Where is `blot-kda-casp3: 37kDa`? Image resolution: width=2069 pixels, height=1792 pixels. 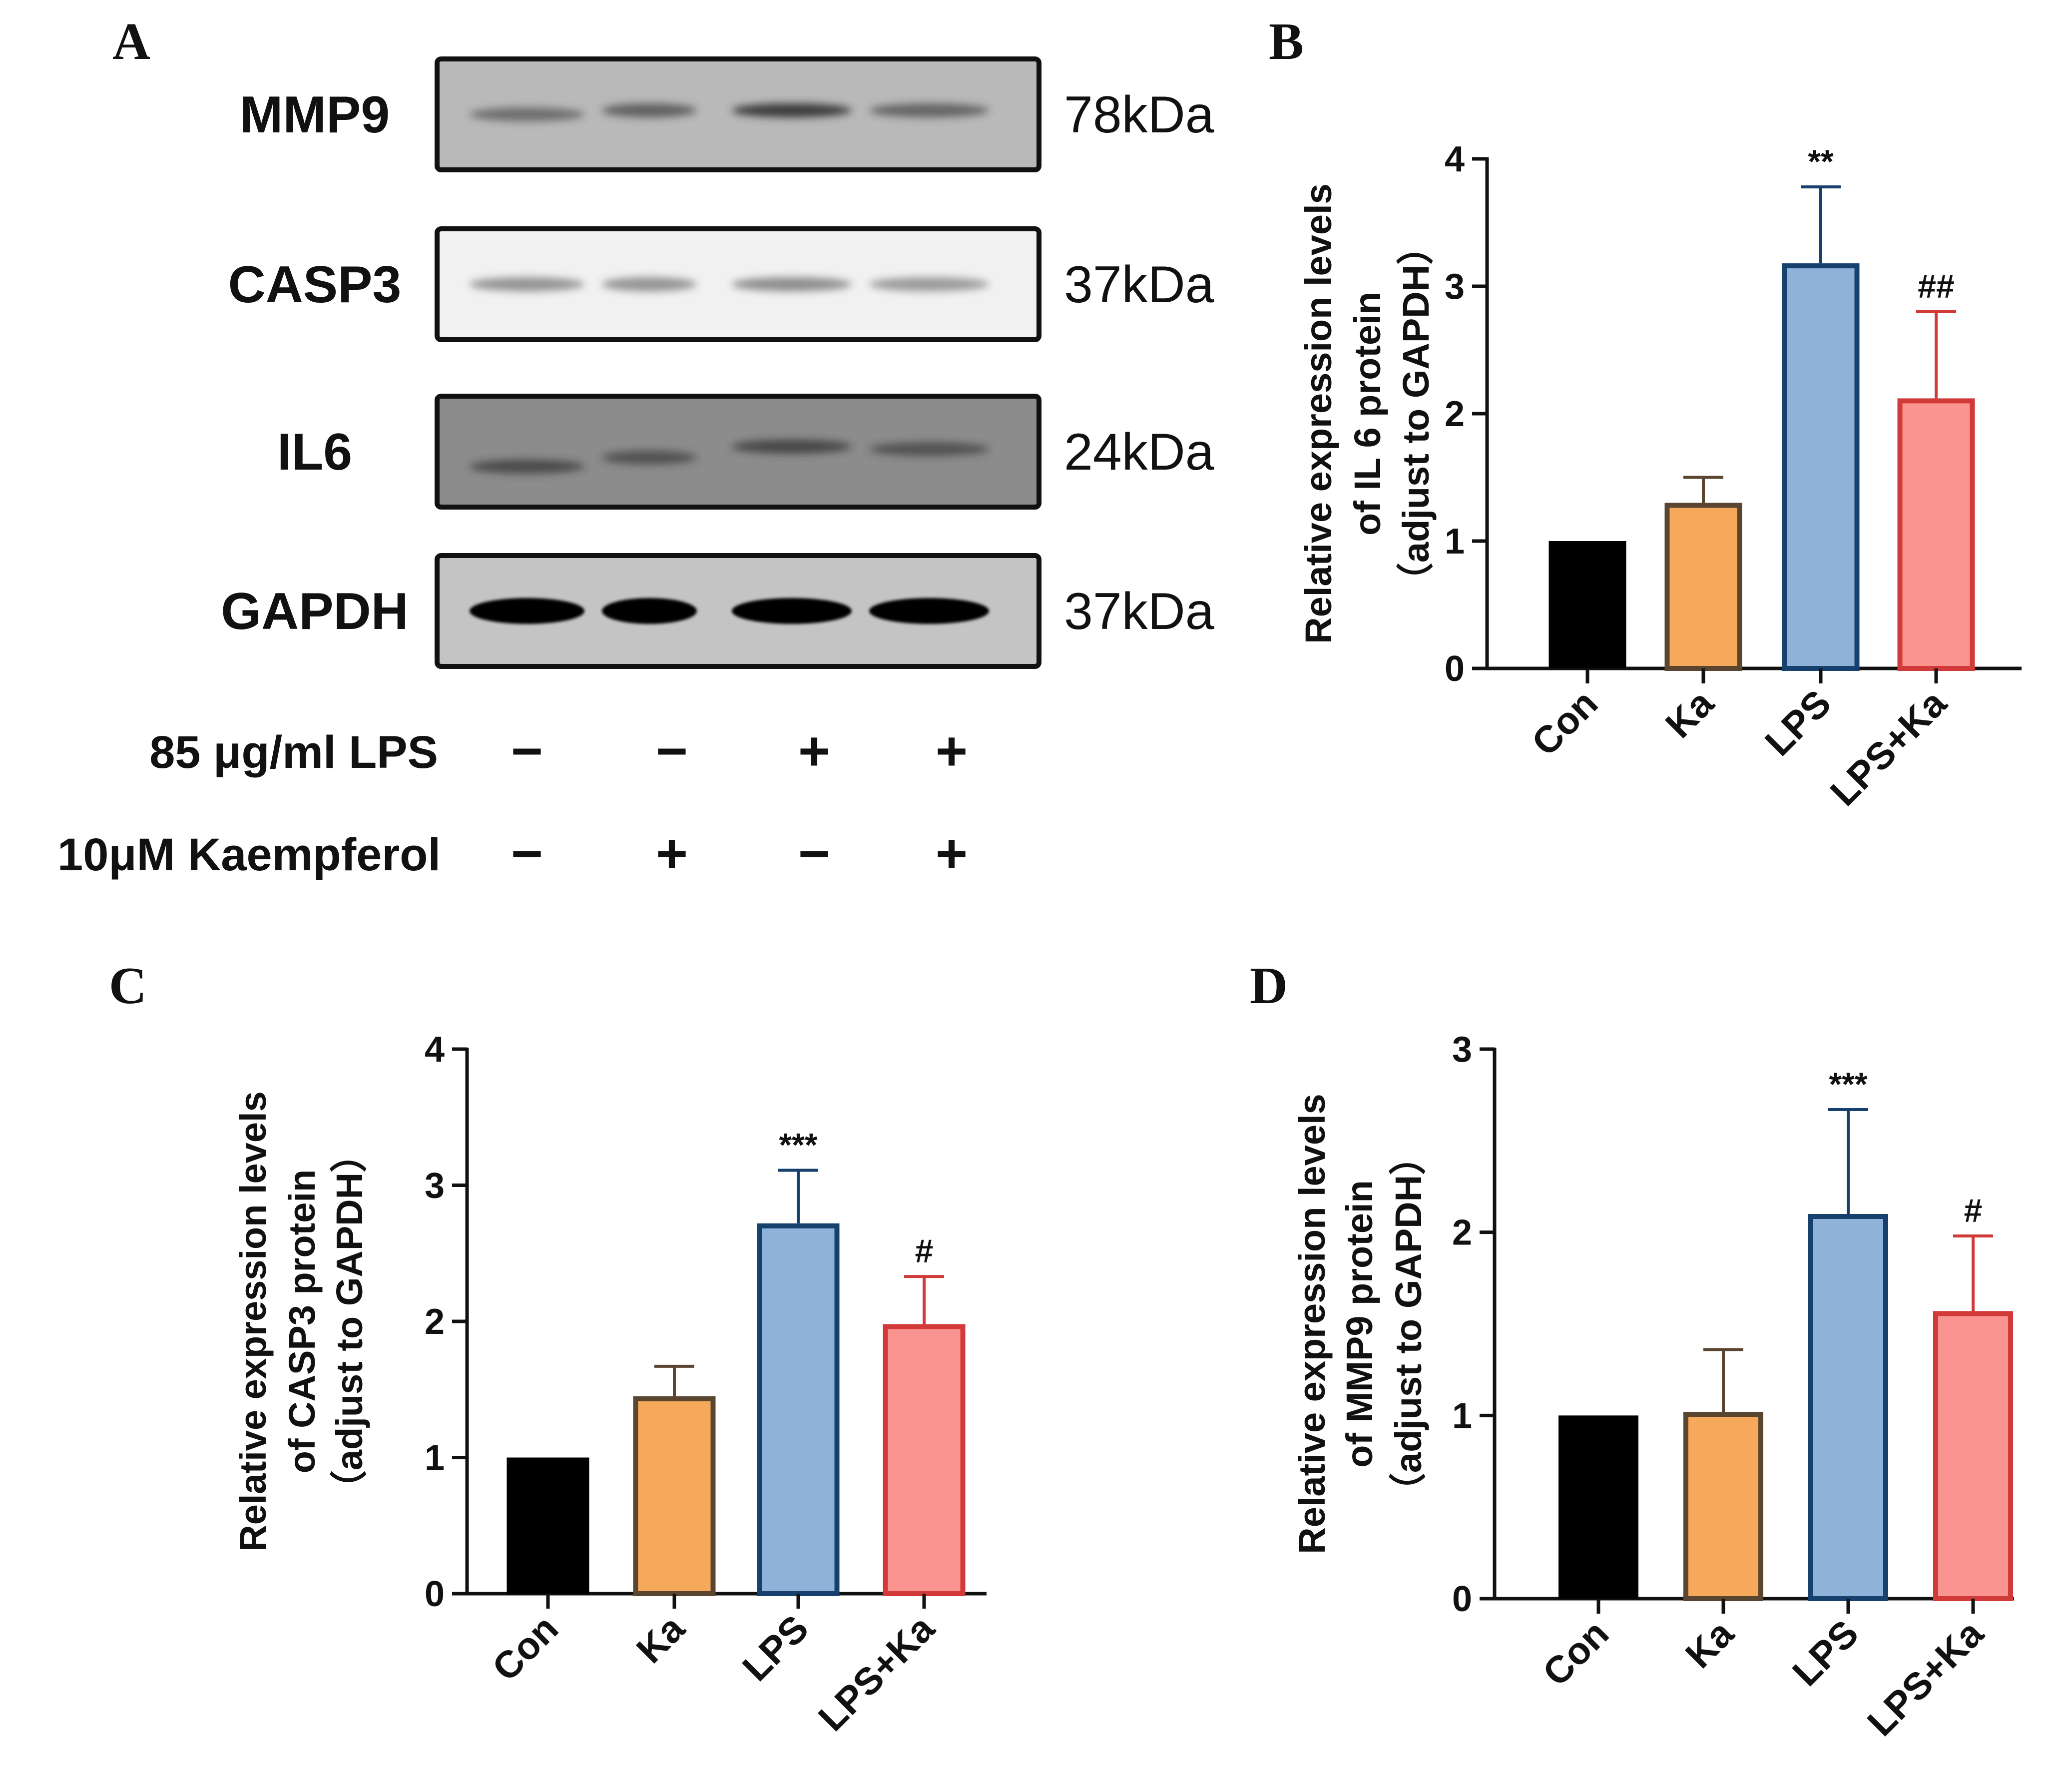 blot-kda-casp3: 37kDa is located at coordinates (1139, 285).